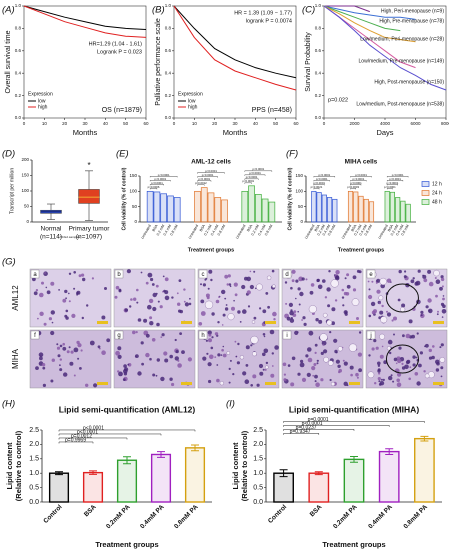 Image resolution: width=449 pixels, height=550 pixels. What do you see at coordinates (135, 206) in the screenshot?
I see `y-tick-label: 50` at bounding box center [135, 206].